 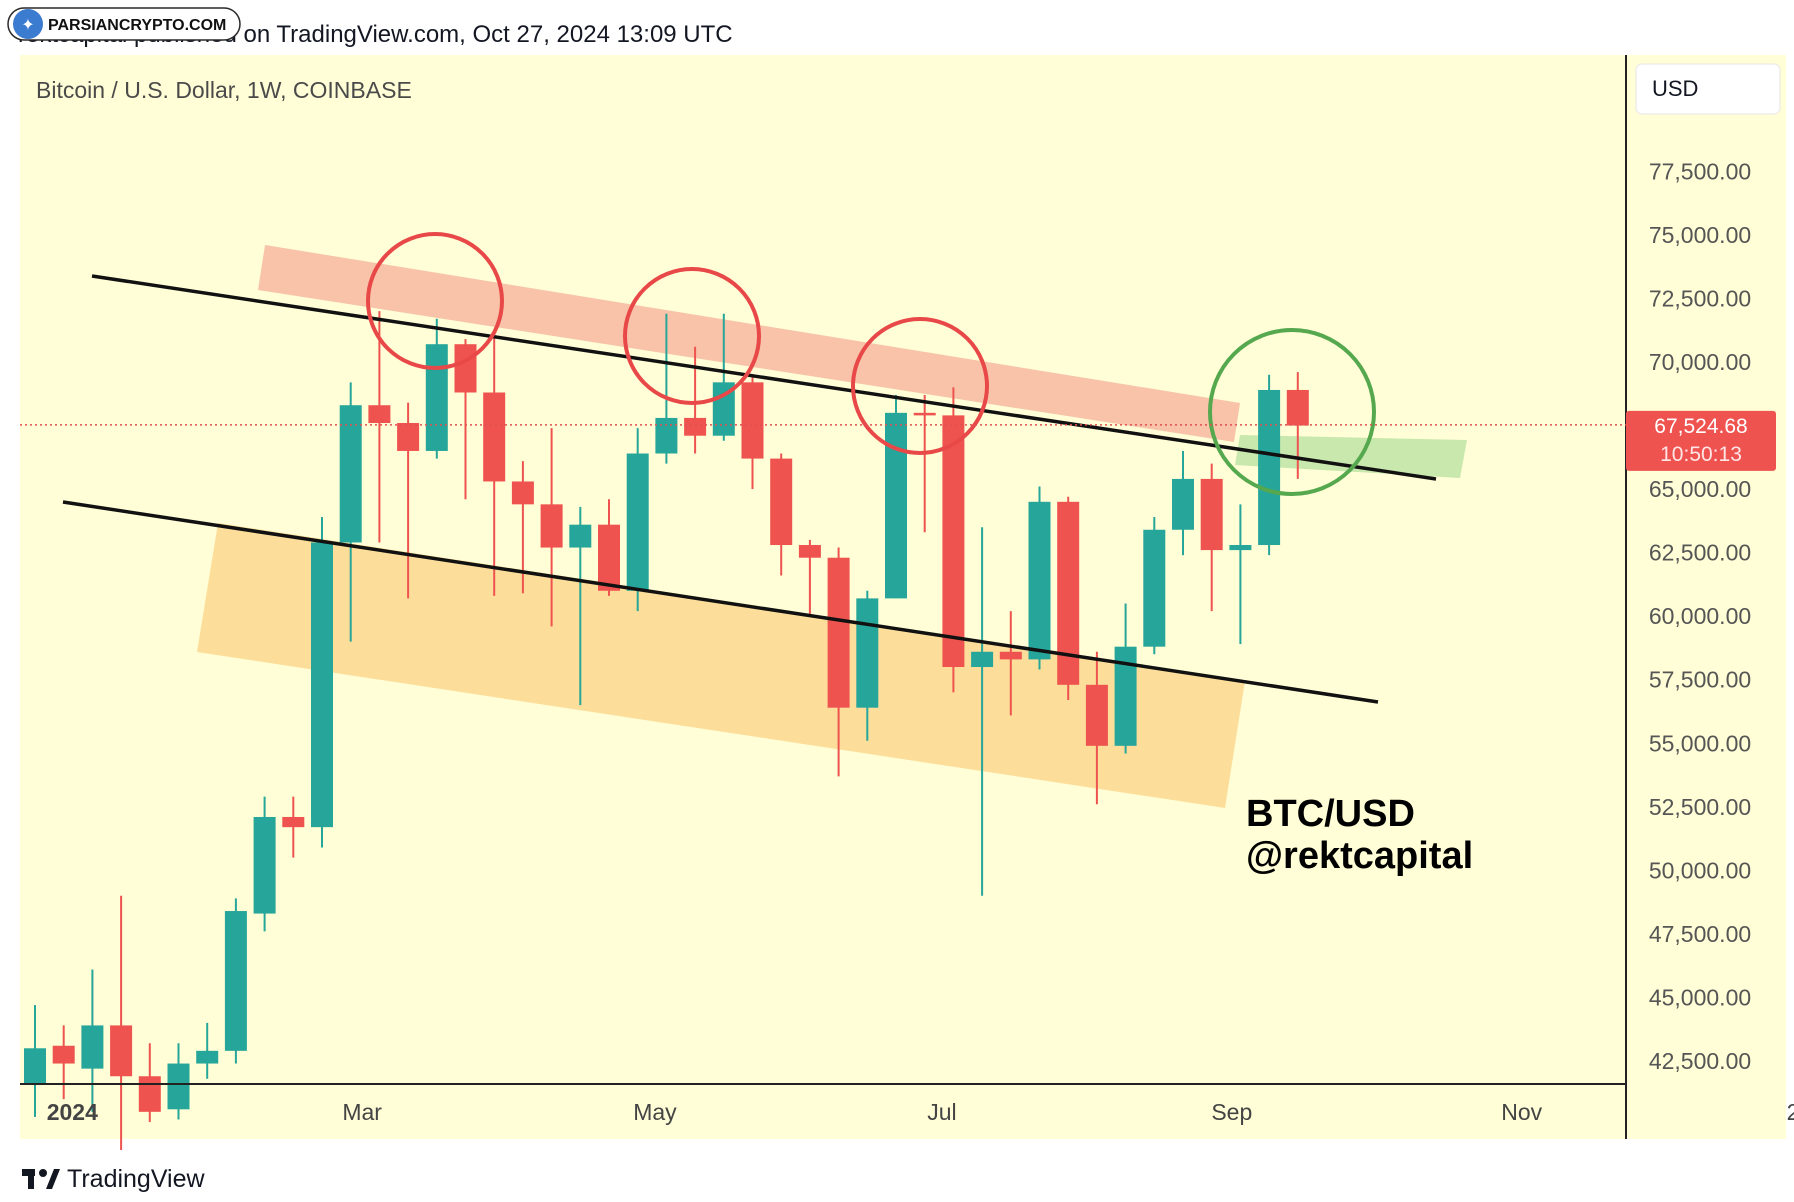 What do you see at coordinates (41, 1179) in the screenshot?
I see `tradingview-logo-icon` at bounding box center [41, 1179].